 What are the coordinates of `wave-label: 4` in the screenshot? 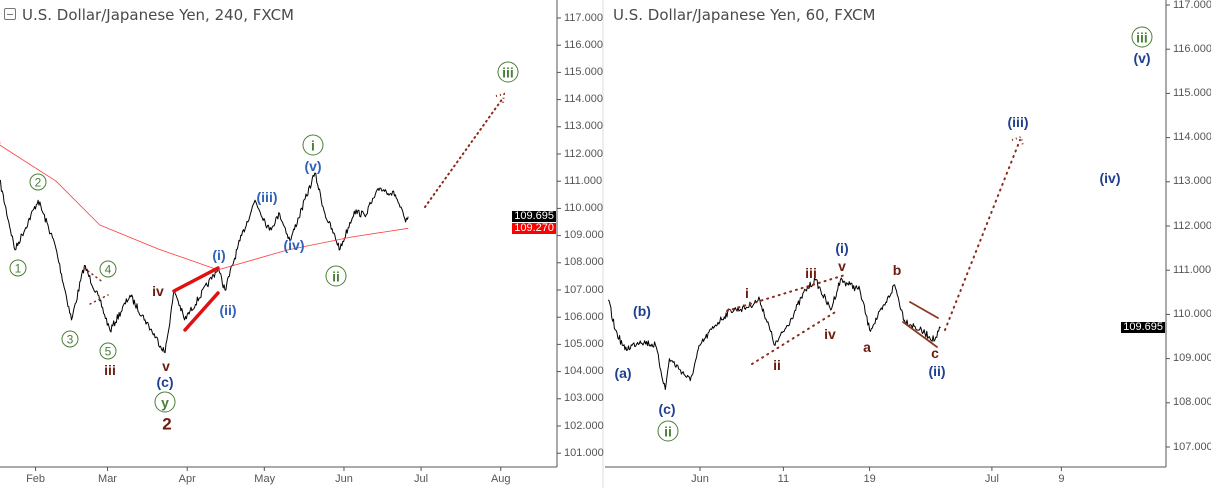 It's located at (108, 269).